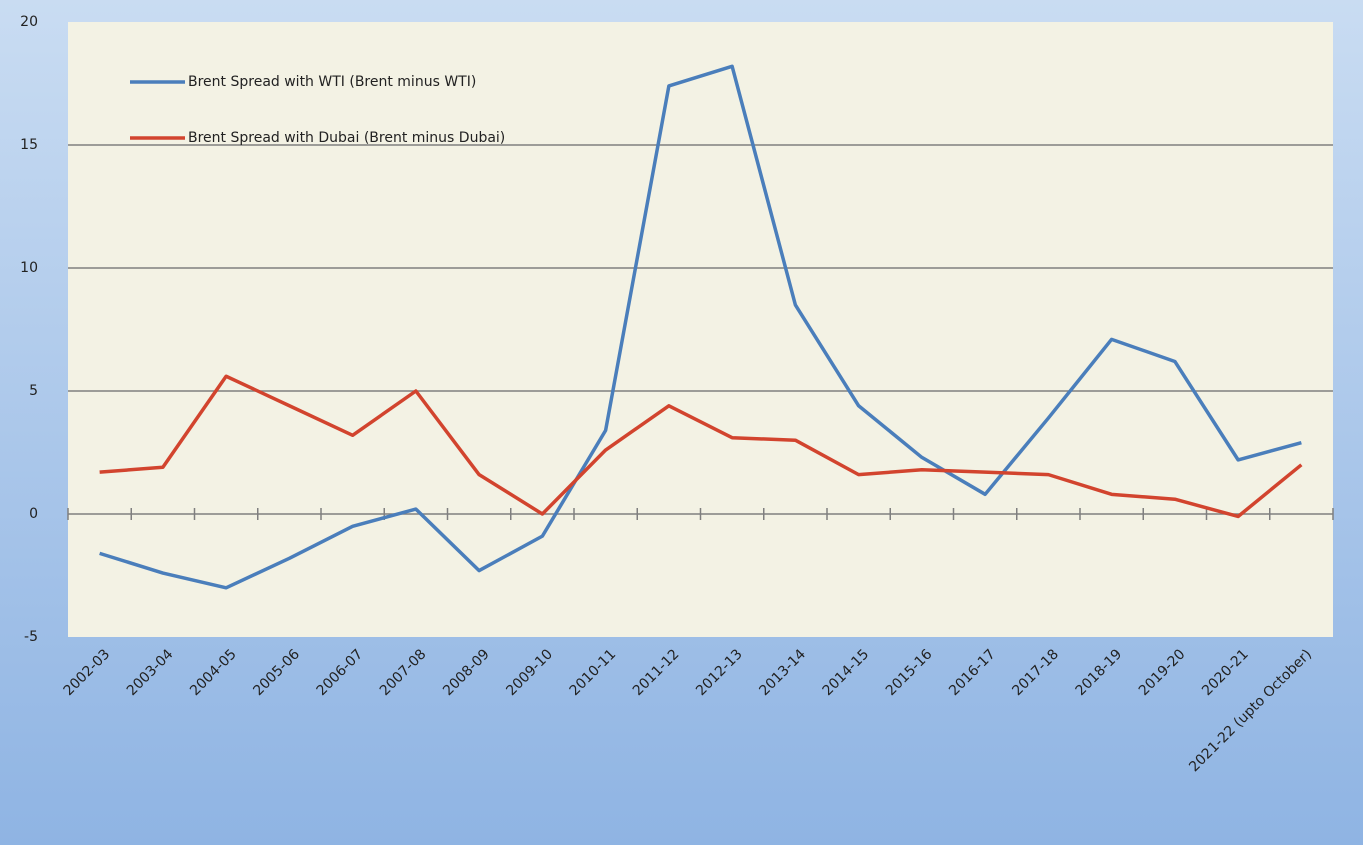  I want to click on y-tick-label: -5, so click(31, 637).